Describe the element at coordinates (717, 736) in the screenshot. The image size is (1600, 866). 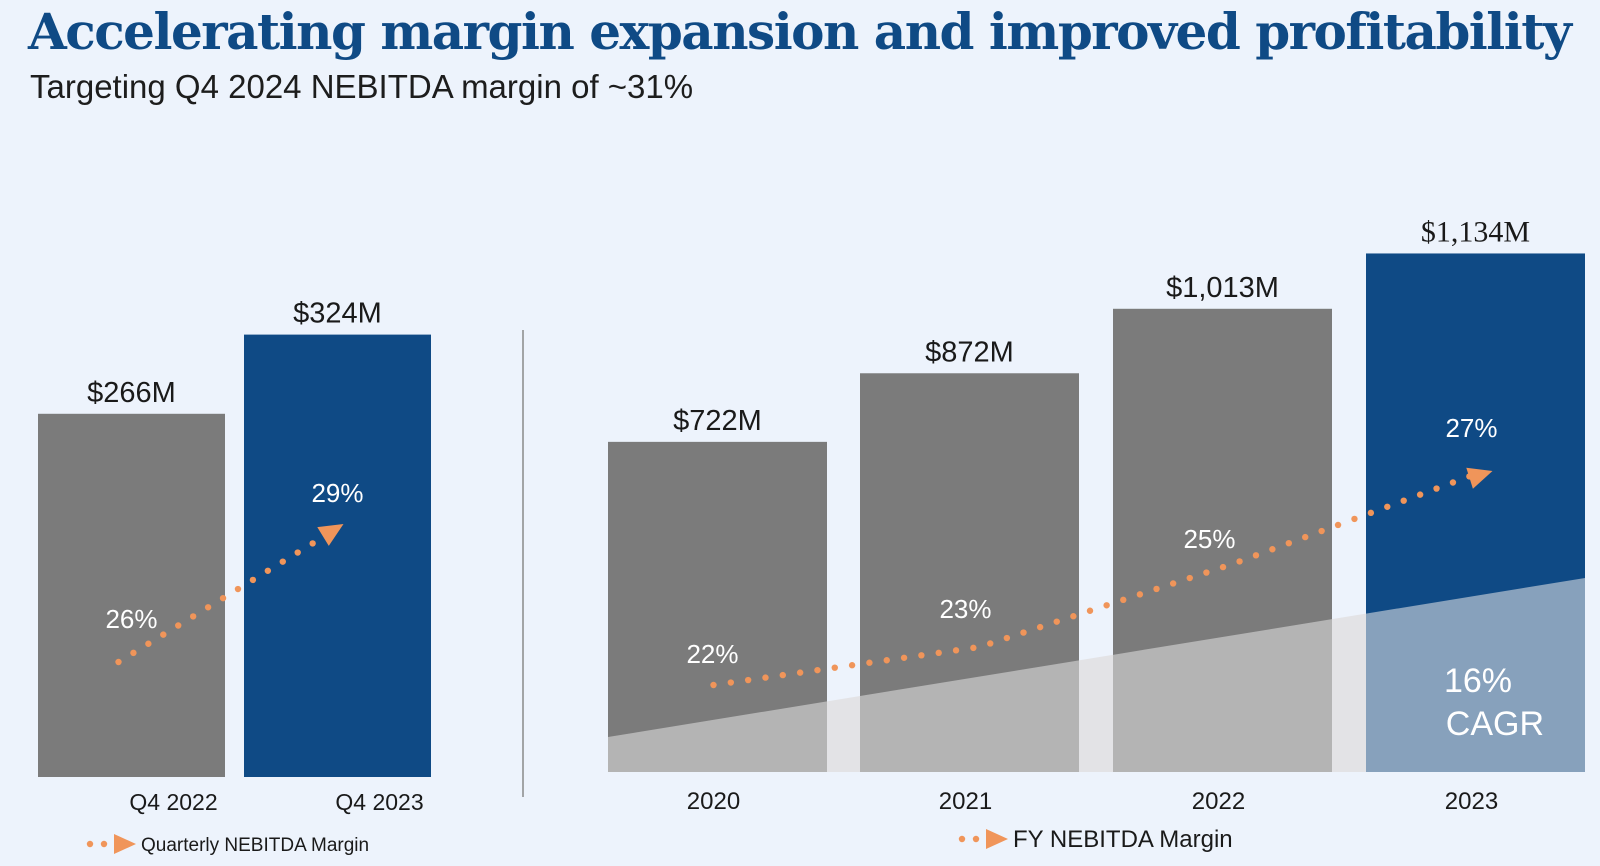
I see `cagr-wedge-2020` at that location.